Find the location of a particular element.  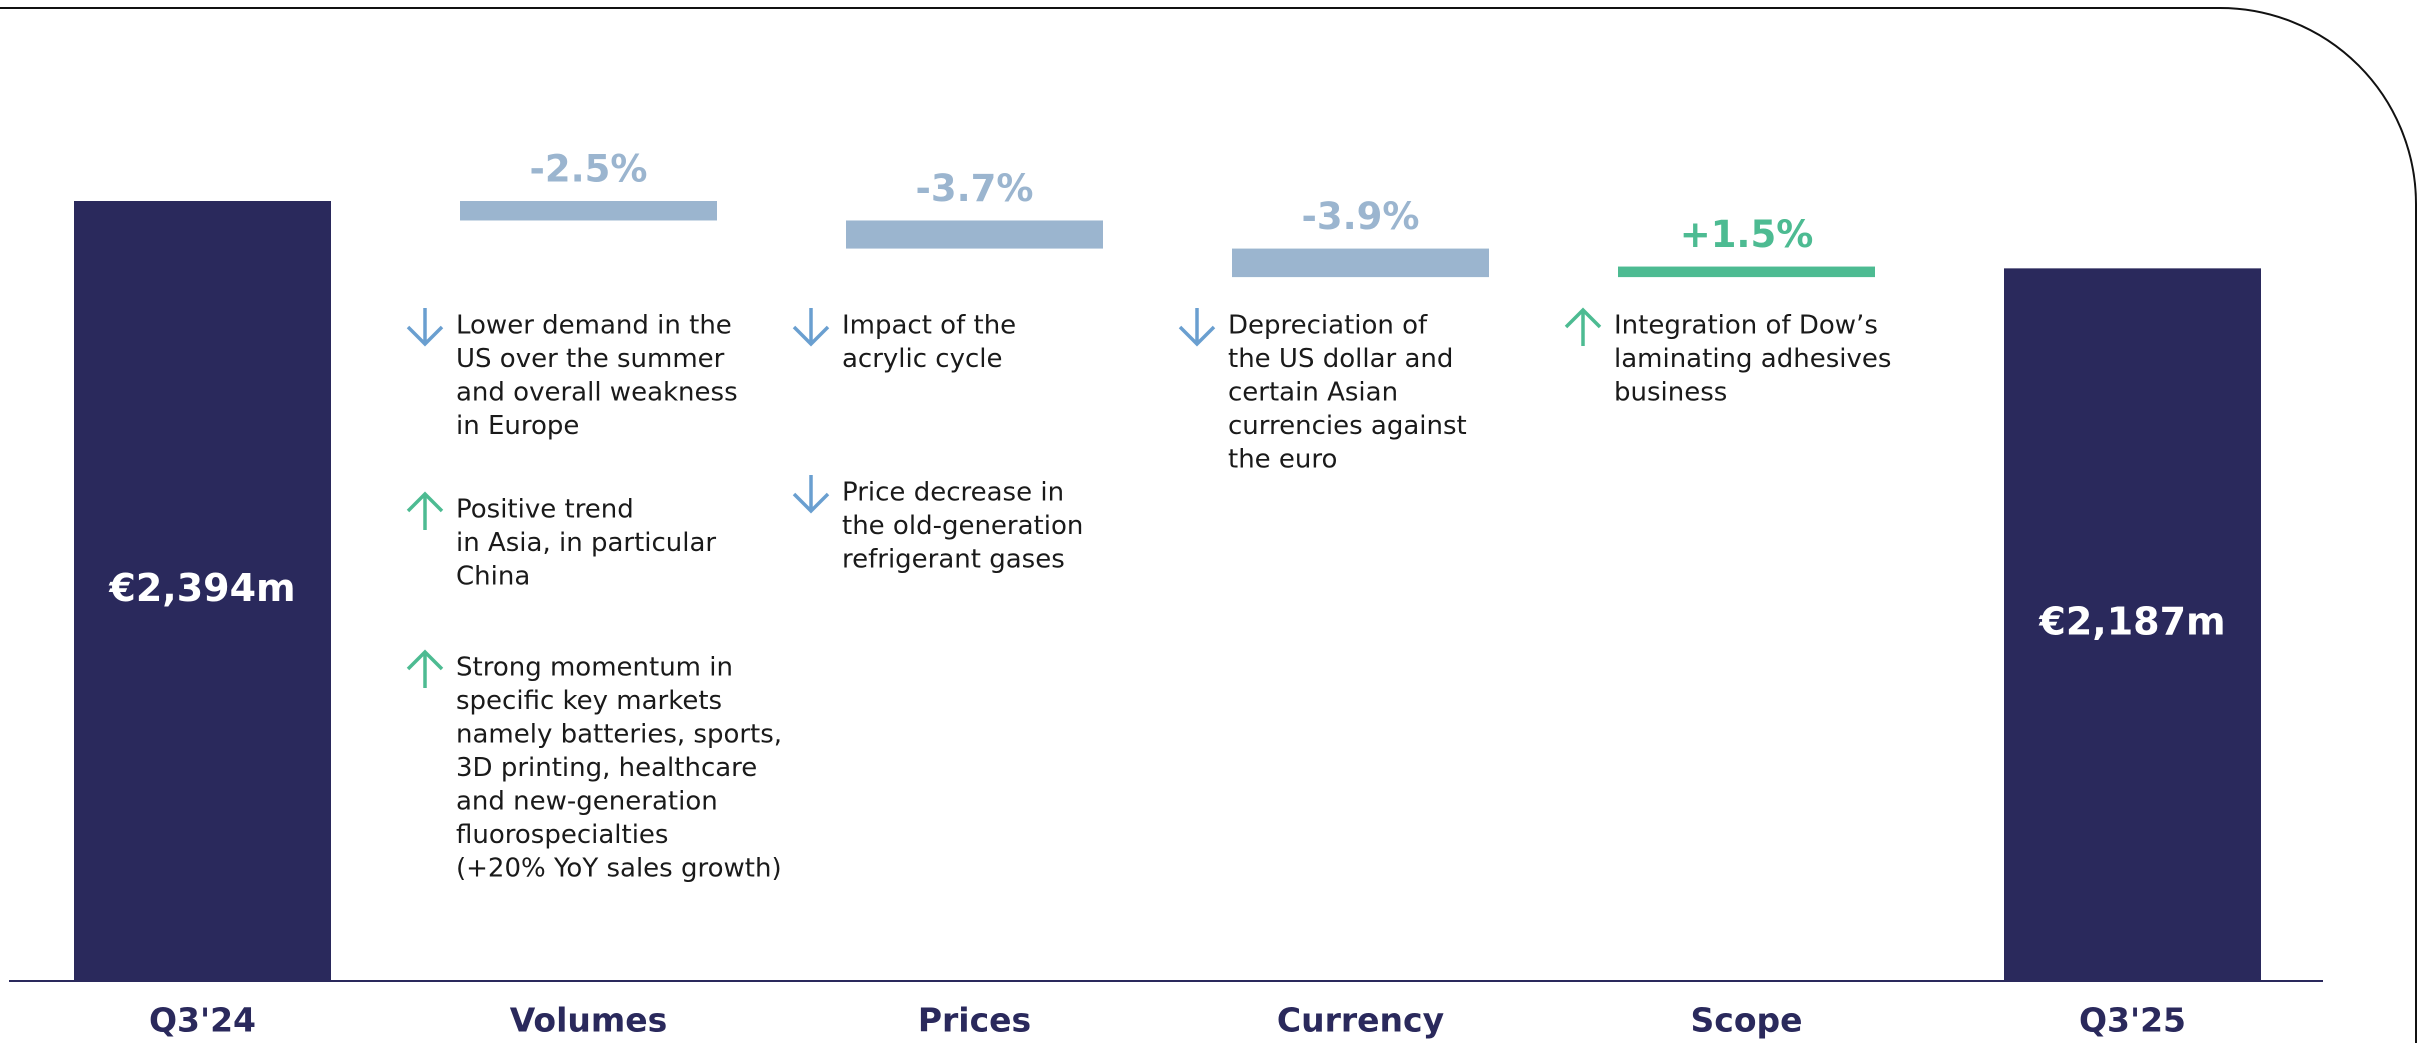

note-text: (+20% YoY sales growth) is located at coordinates (619, 869).